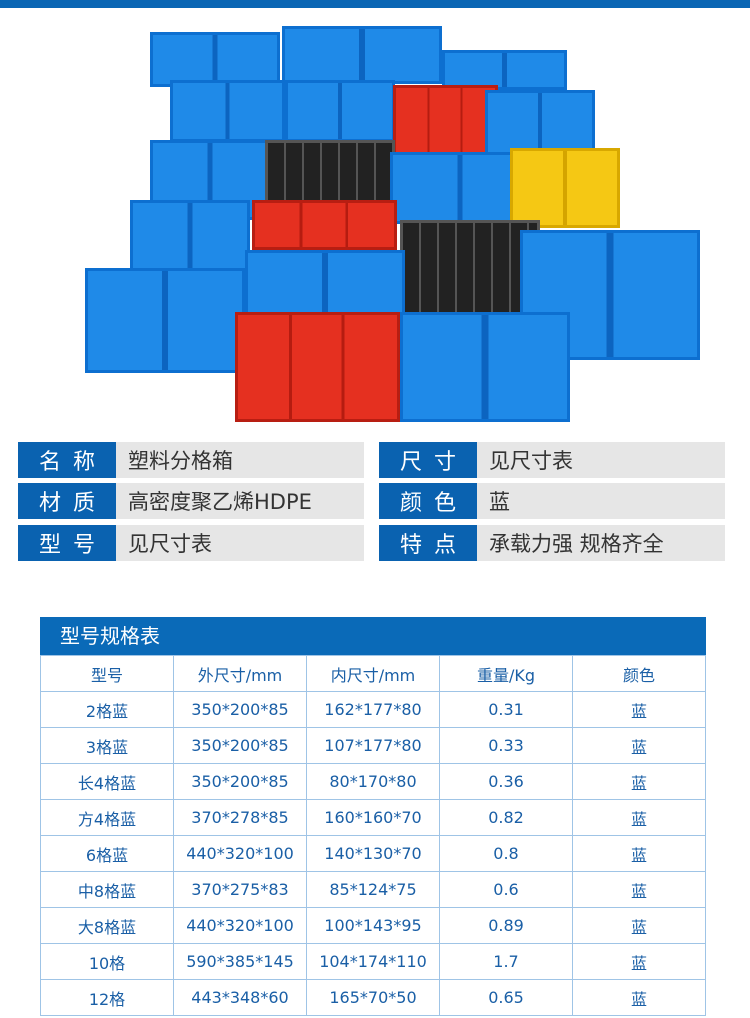  I want to click on table-cell: 85*124*75, so click(373, 889).